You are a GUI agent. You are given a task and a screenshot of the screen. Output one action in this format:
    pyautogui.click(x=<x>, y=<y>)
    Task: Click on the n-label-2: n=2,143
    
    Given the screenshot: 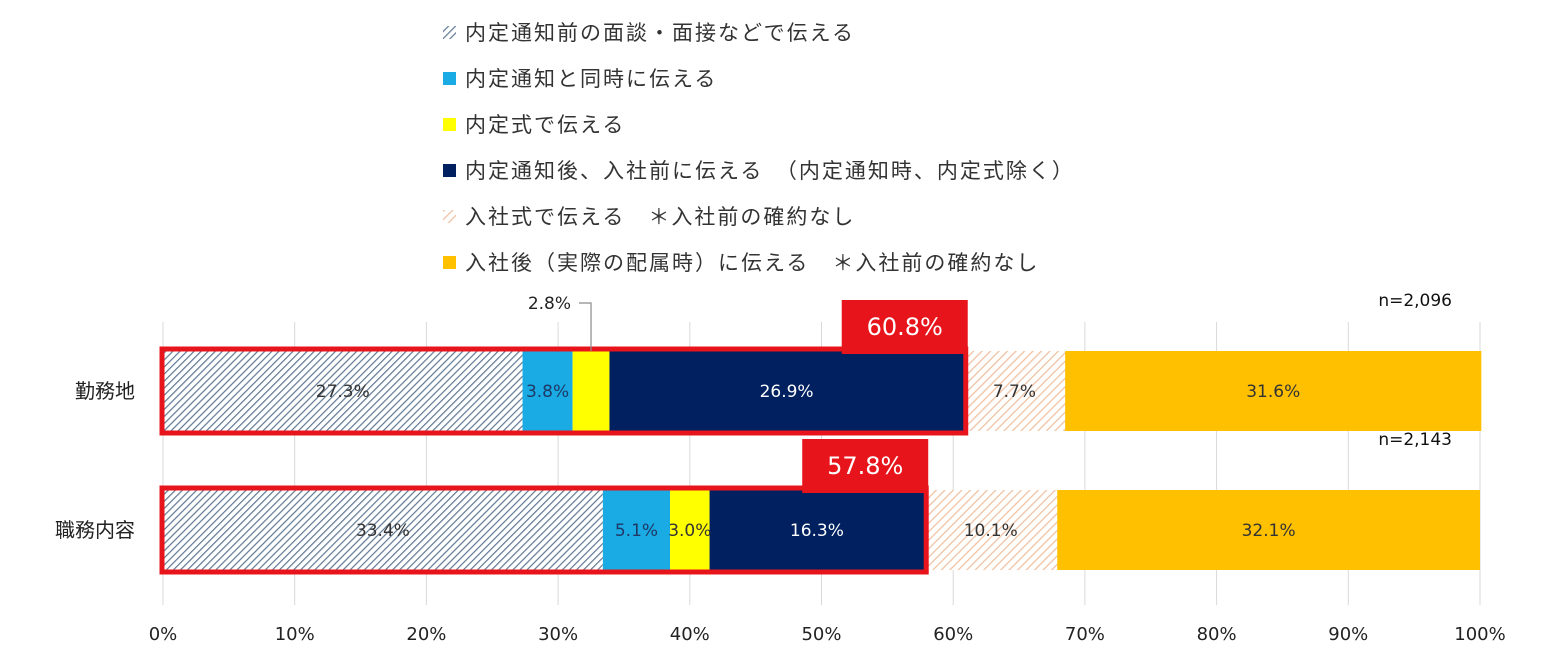 What is the action you would take?
    pyautogui.click(x=1415, y=440)
    